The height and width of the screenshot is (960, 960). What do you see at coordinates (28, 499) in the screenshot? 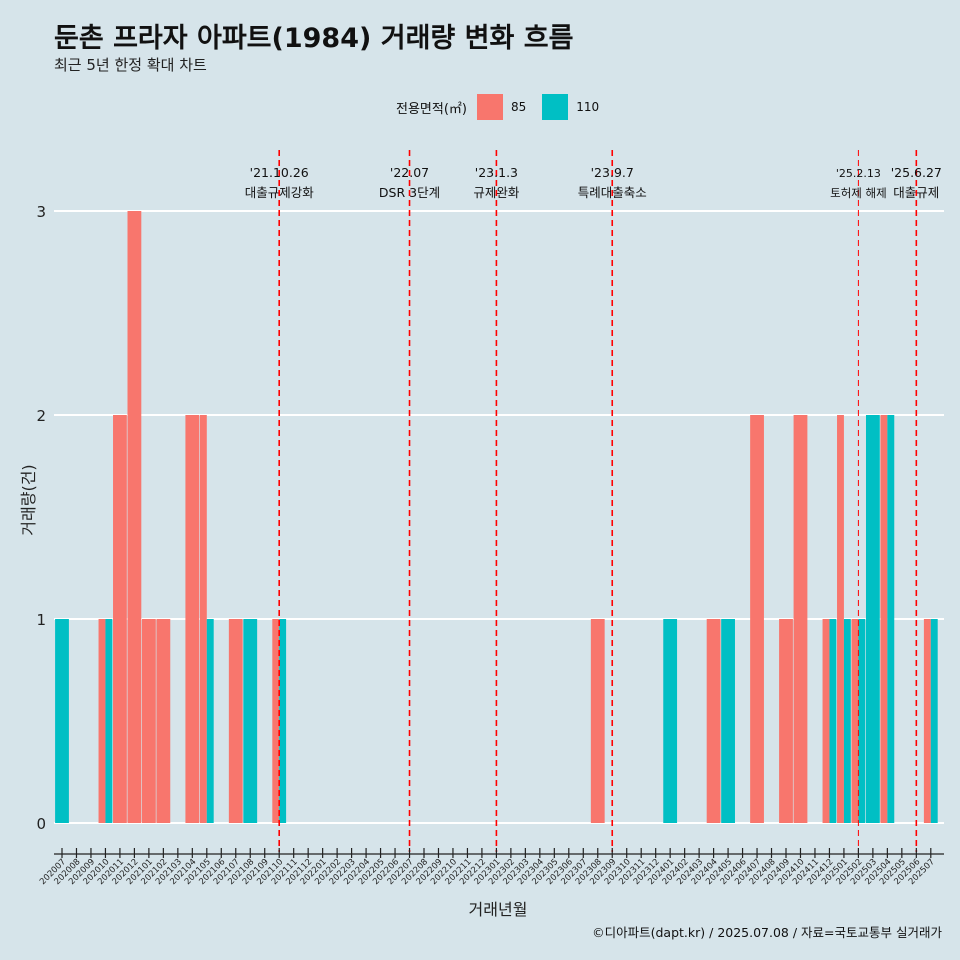
I see `y-axis-title: 거래량(건)` at bounding box center [28, 499].